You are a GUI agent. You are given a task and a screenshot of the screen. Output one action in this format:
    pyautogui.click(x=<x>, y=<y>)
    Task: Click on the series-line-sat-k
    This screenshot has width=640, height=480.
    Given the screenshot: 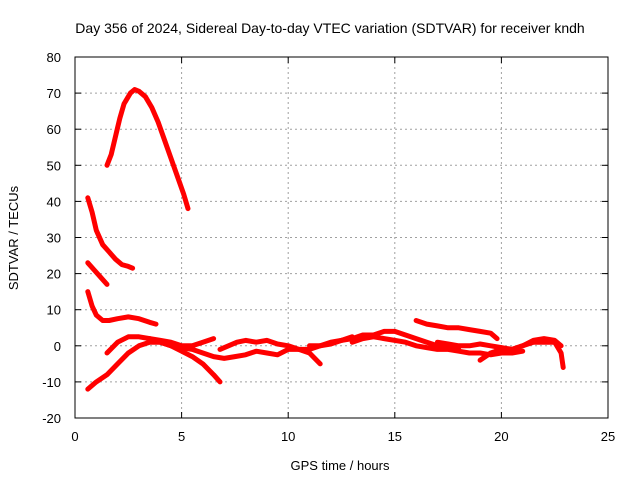 What is the action you would take?
    pyautogui.click(x=456, y=330)
    